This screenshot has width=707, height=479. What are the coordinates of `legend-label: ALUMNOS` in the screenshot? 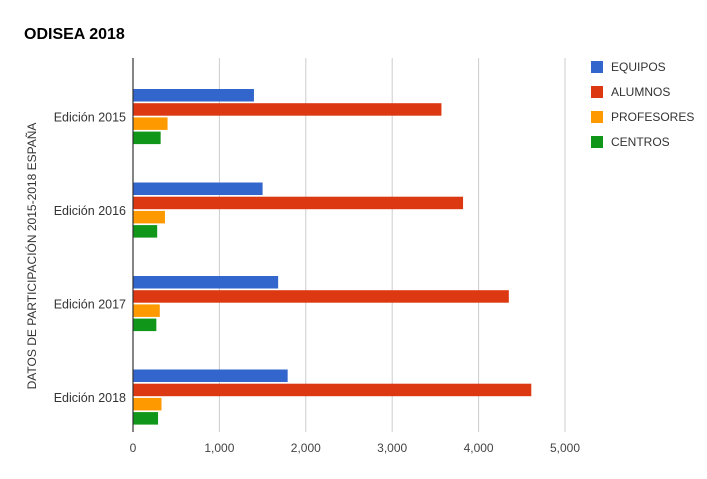 It's located at (640, 92).